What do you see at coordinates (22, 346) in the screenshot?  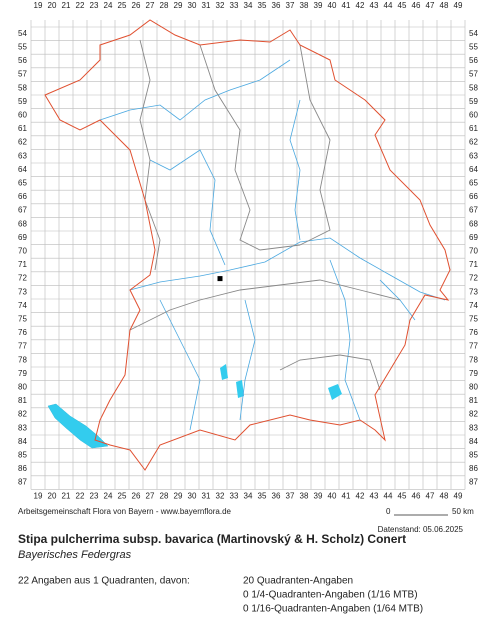 I see `row-label: 77` at bounding box center [22, 346].